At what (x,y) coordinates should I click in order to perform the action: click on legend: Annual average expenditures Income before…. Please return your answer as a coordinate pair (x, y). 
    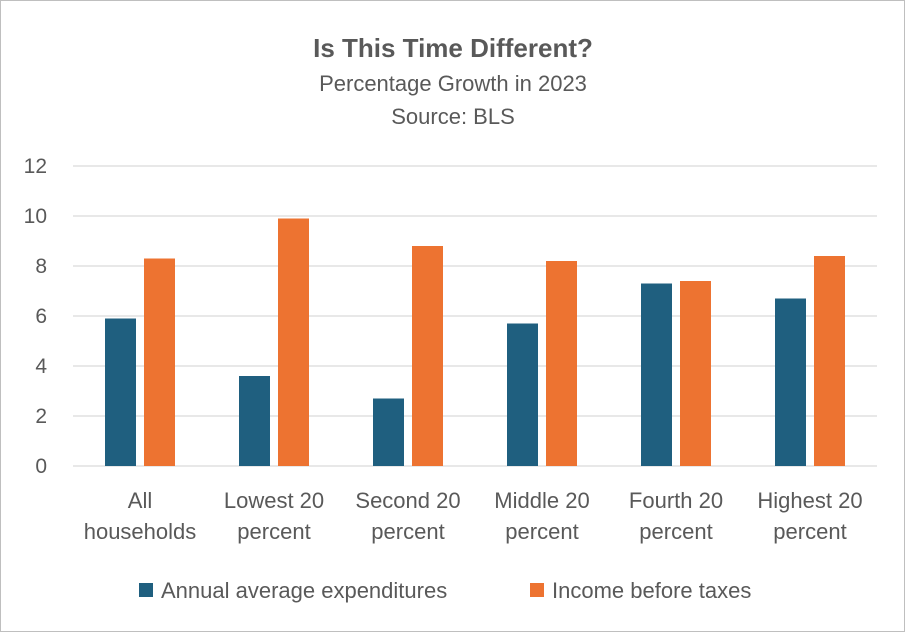
    Looking at the image, I should click on (445, 590).